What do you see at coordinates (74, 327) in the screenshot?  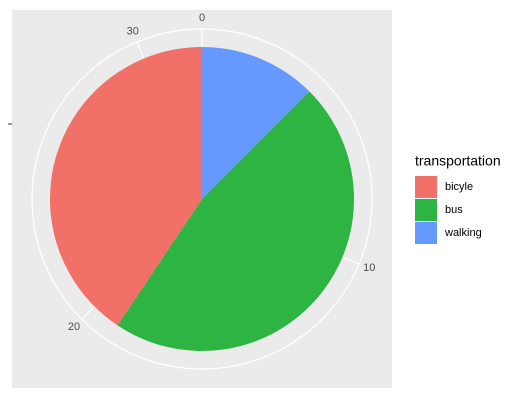 I see `angle-tick-label: 20` at bounding box center [74, 327].